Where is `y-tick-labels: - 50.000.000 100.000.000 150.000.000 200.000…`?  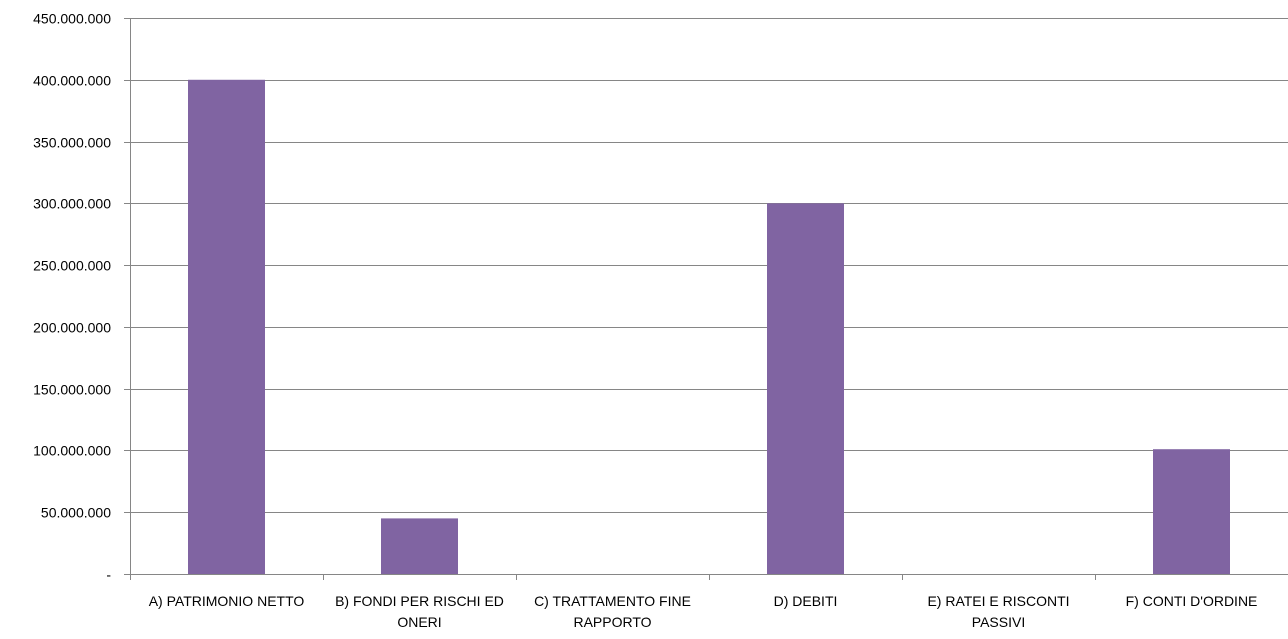
y-tick-labels: - 50.000.000 100.000.000 150.000.000 200.000… is located at coordinates (72, 297).